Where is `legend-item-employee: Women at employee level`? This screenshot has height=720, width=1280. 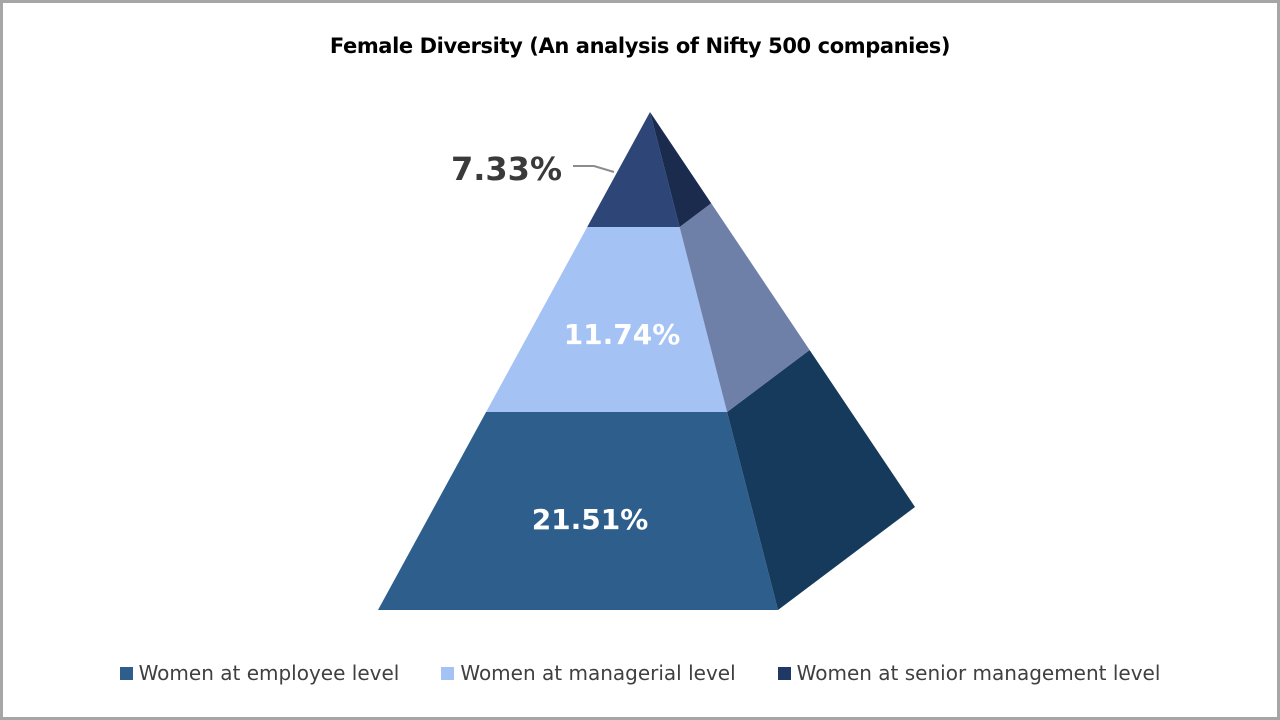
legend-item-employee: Women at employee level is located at coordinates (259, 673).